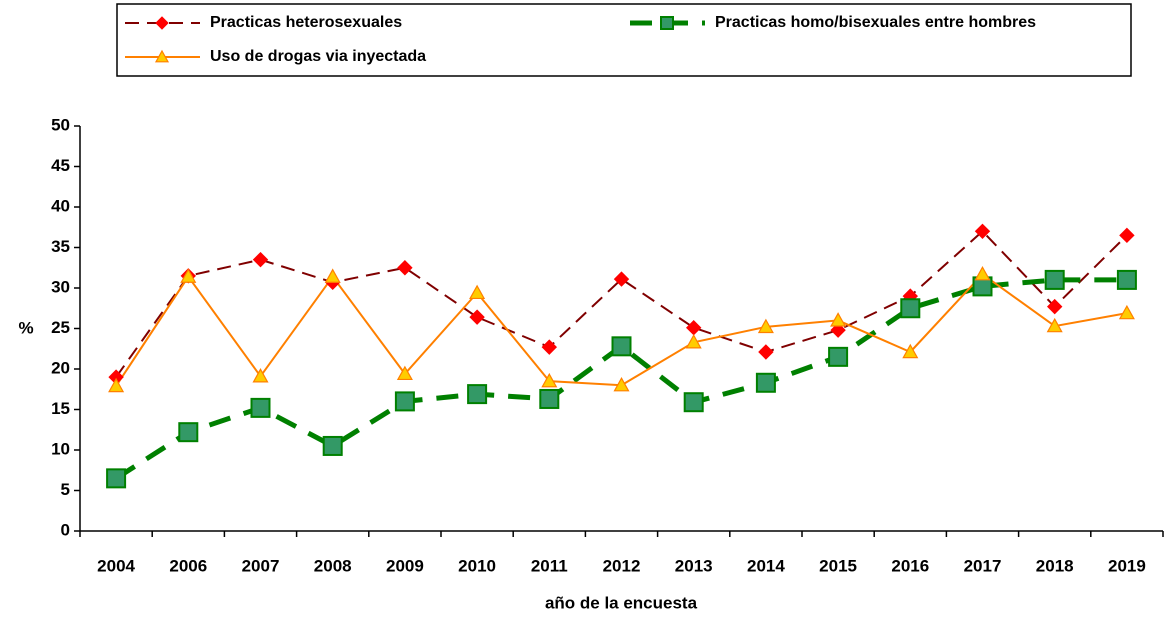 The height and width of the screenshot is (619, 1164). What do you see at coordinates (875, 22) in the screenshot?
I see `legend-label: Practicas homo/bisexuales entre hombres` at bounding box center [875, 22].